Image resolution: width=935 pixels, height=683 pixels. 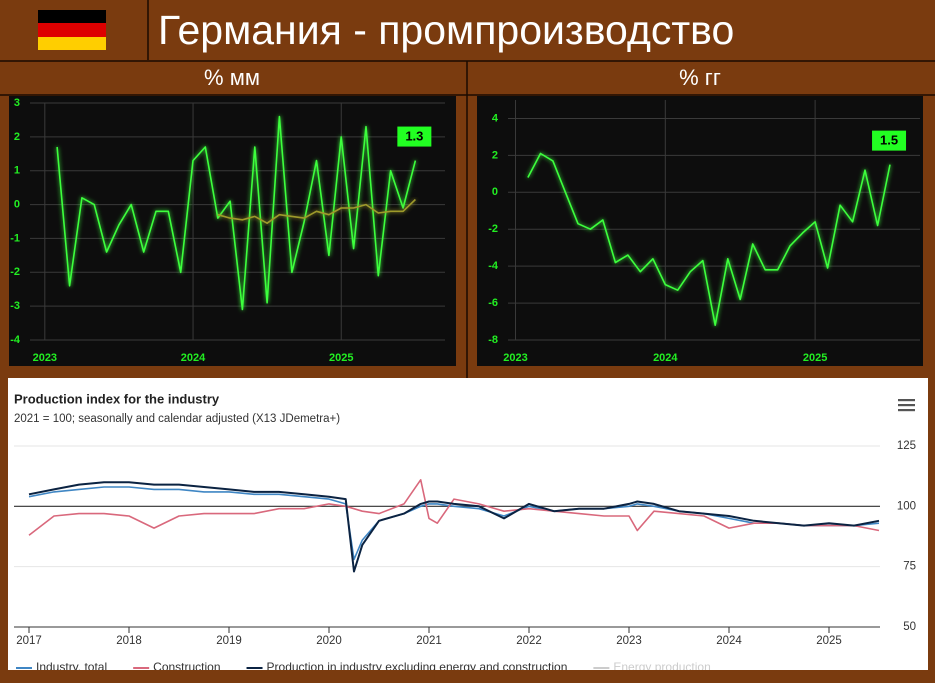 What do you see at coordinates (495, 118) in the screenshot?
I see `y-tick-label: 4` at bounding box center [495, 118].